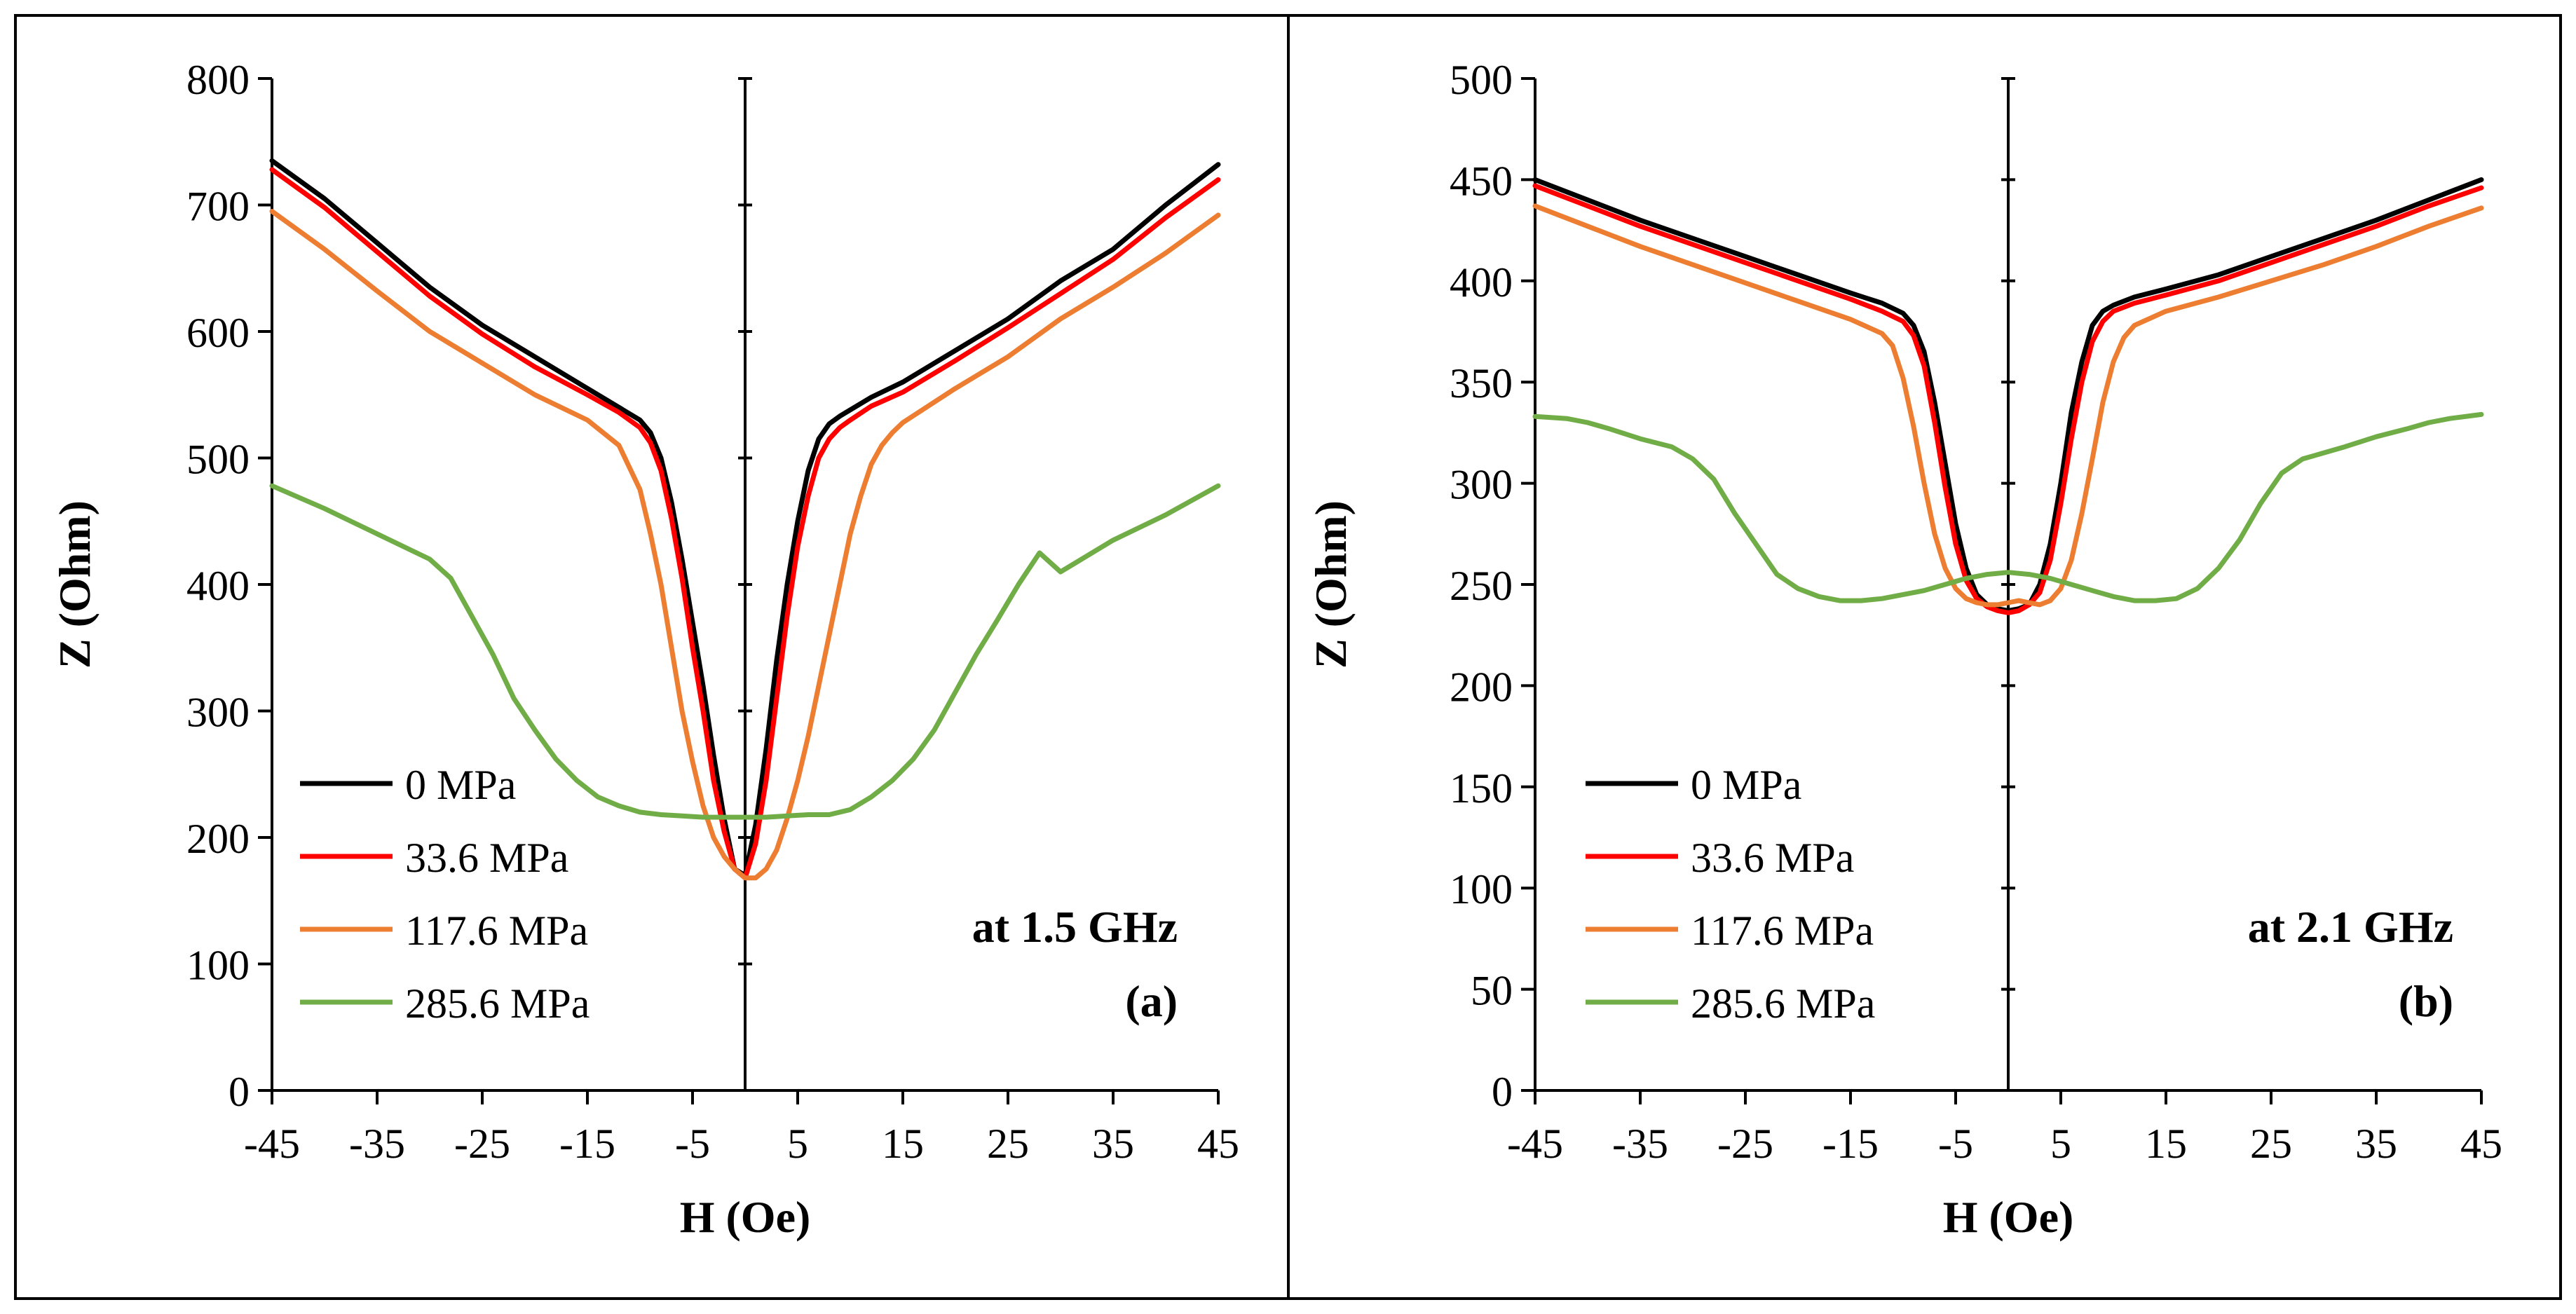  I want to click on y-tick-label: 350, so click(1481, 383).